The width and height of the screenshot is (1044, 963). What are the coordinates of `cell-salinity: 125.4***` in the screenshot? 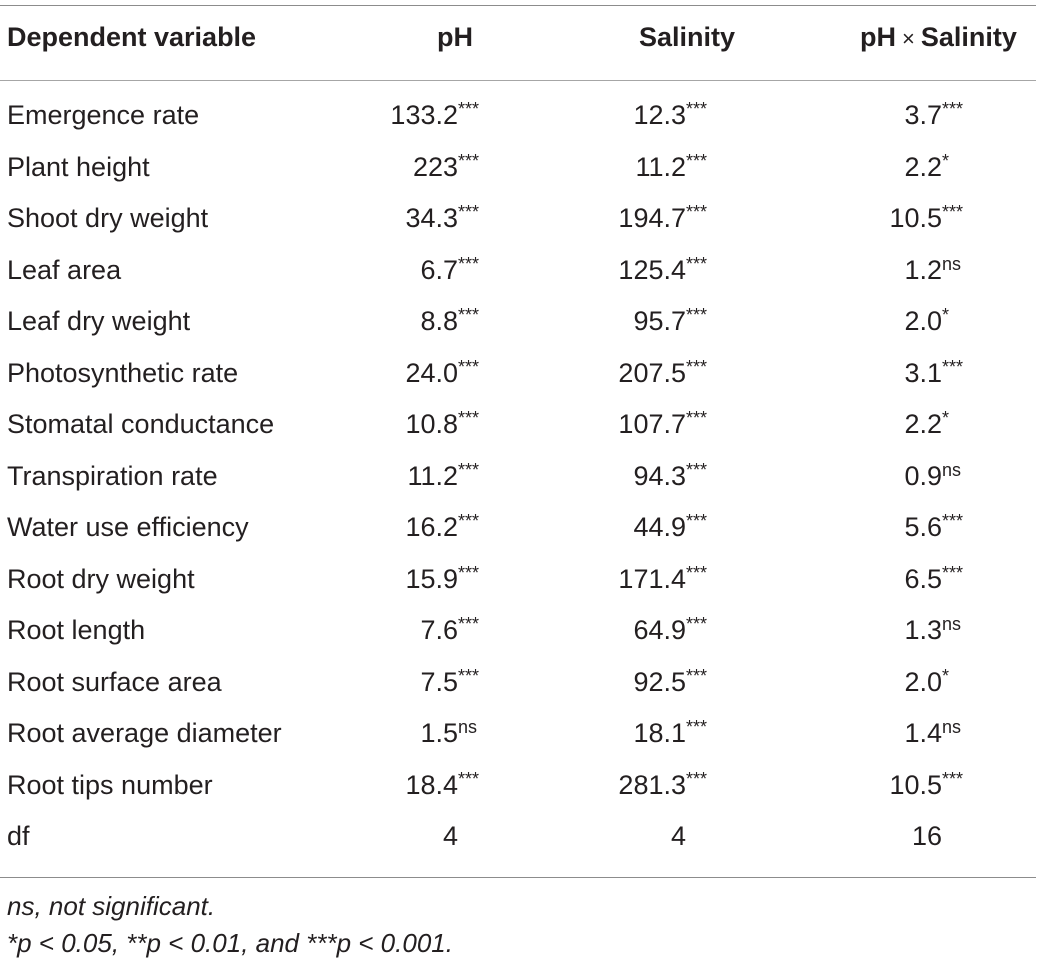 It's located at (676, 270).